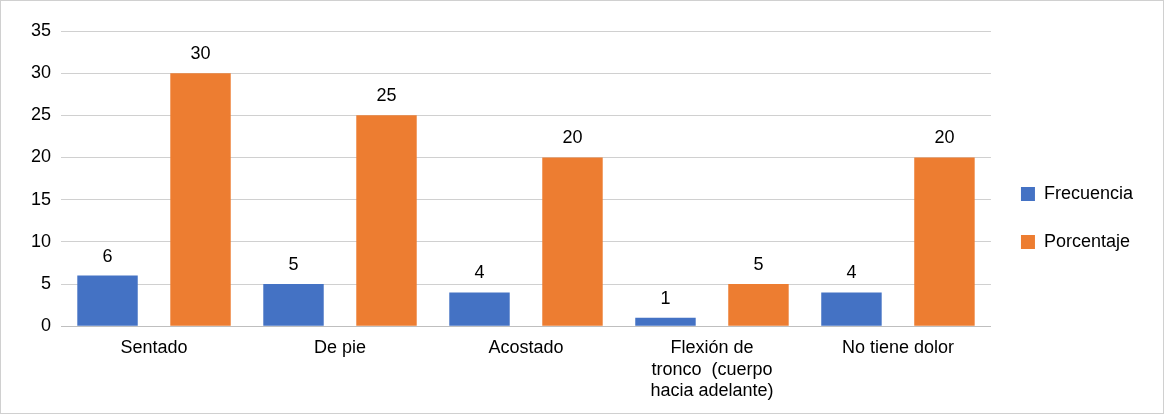  Describe the element at coordinates (41, 72) in the screenshot. I see `y-tick-label: 30` at that location.